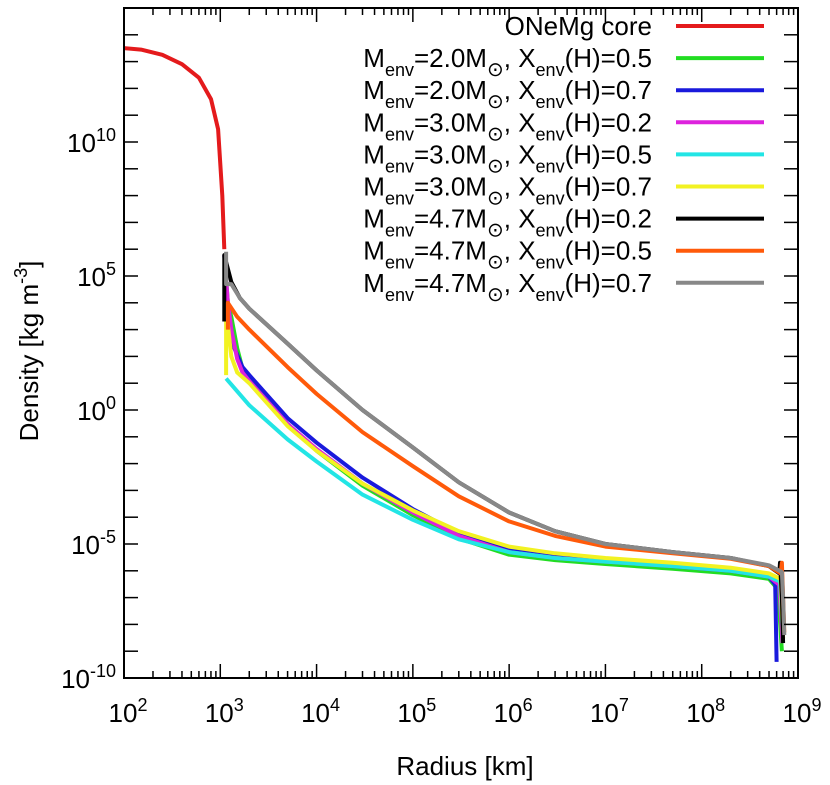 The width and height of the screenshot is (830, 785). What do you see at coordinates (507, 255) in the screenshot?
I see `legend-label: Menv=4.7M⊙, Xenv(H)=0.5` at bounding box center [507, 255].